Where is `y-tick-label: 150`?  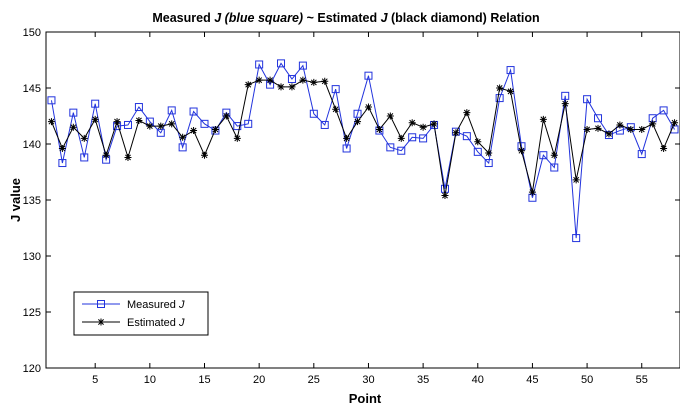
y-tick-label: 150 is located at coordinates (32, 33).